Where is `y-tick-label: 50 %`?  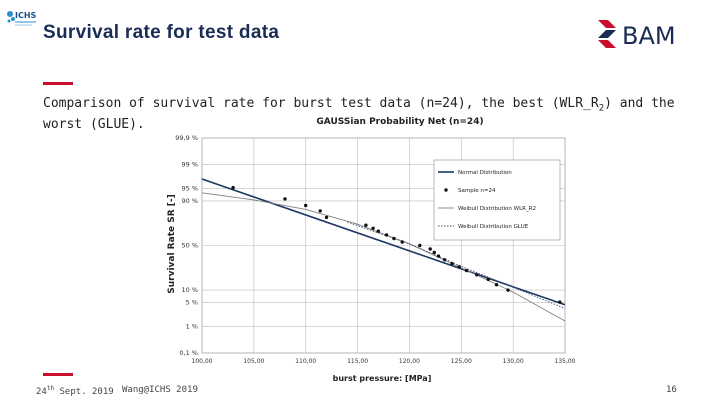 y-tick-label: 50 % is located at coordinates (189, 246).